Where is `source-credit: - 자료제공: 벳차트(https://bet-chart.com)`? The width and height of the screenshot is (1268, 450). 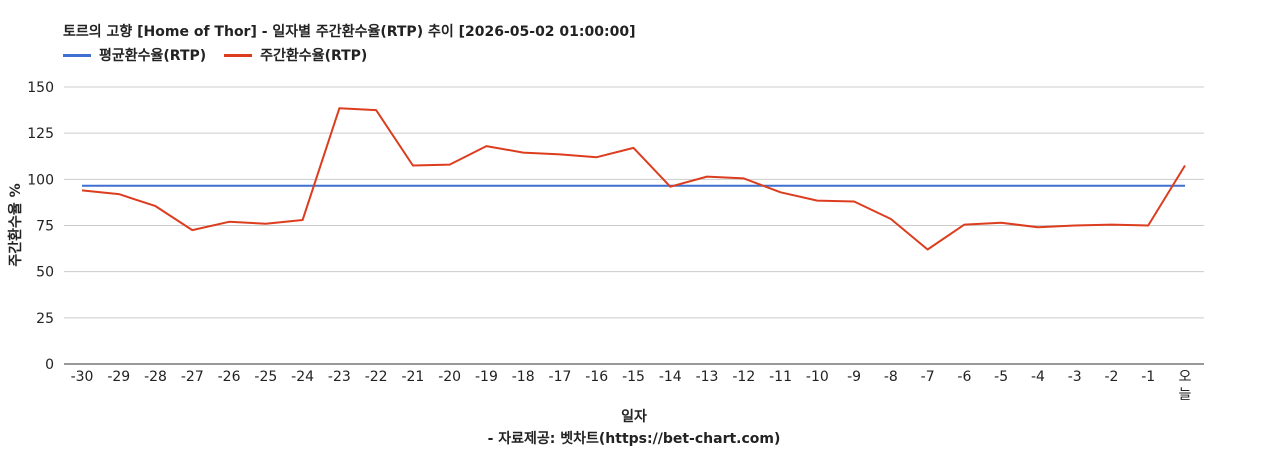
source-credit: - 자료제공: 벳차트(https://bet-chart.com) is located at coordinates (634, 439).